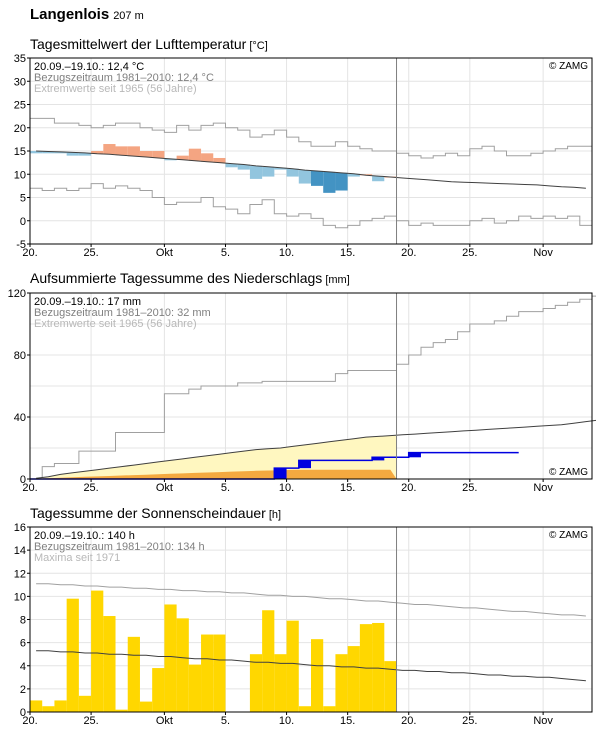 The width and height of the screenshot is (596, 729). Describe the element at coordinates (84, 536) in the screenshot. I see `sunshine-legend-line: 20.09.–19.10.: 140 h` at that location.